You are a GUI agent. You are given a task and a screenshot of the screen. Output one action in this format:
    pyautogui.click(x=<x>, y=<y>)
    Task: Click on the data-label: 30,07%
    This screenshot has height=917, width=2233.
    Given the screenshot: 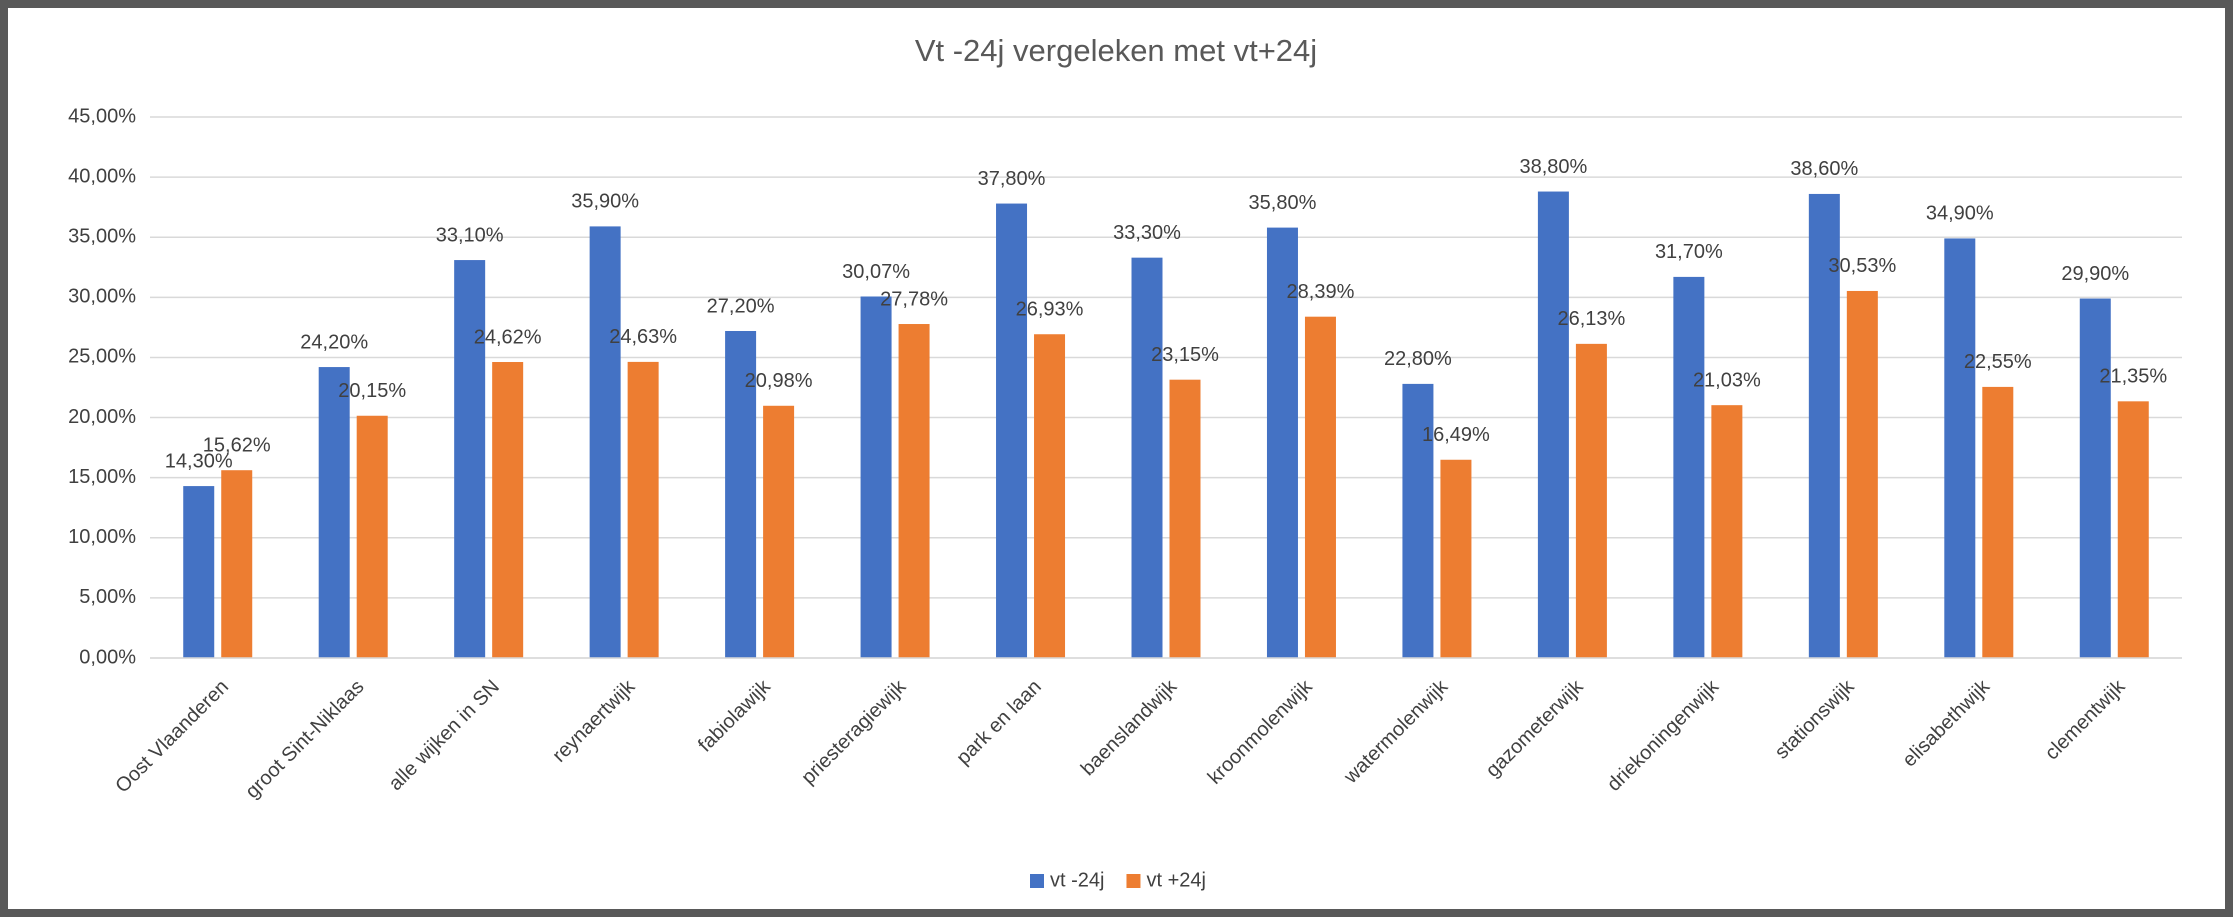 What is the action you would take?
    pyautogui.click(x=876, y=272)
    